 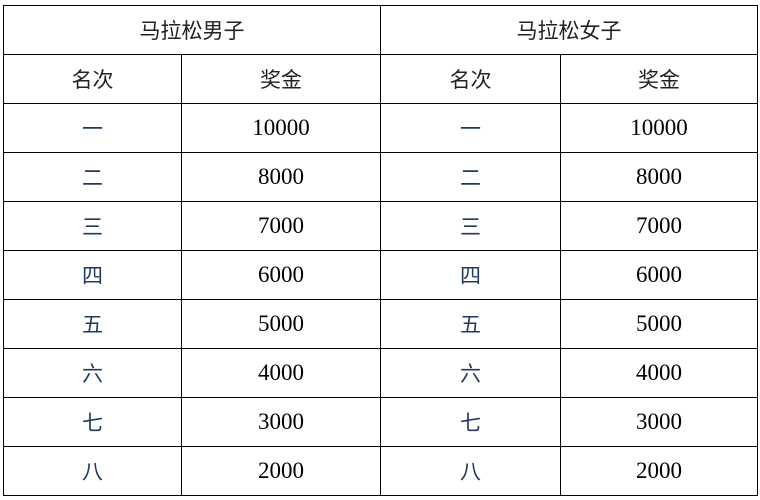 I want to click on men-prize-cell: 10000, so click(x=281, y=128).